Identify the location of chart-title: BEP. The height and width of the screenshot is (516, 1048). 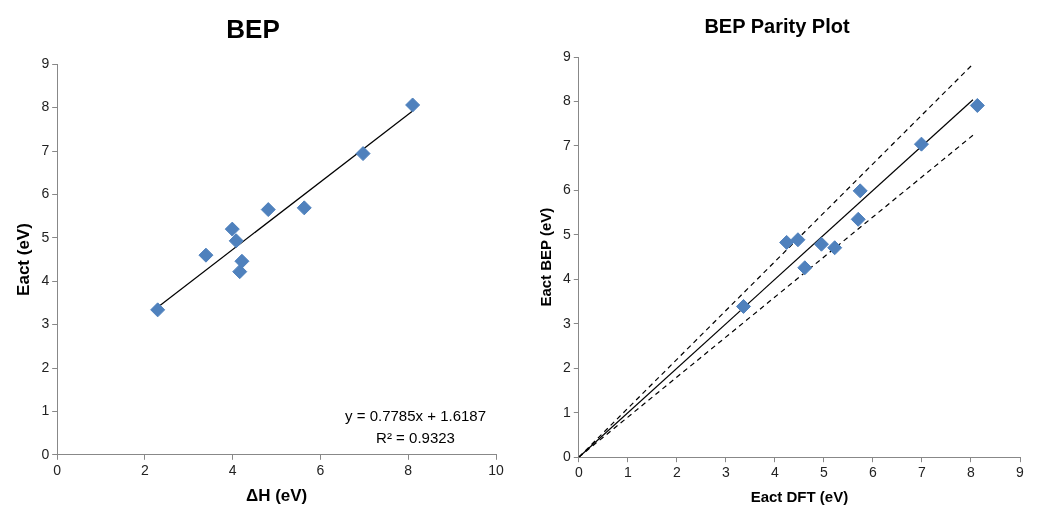
(253, 28).